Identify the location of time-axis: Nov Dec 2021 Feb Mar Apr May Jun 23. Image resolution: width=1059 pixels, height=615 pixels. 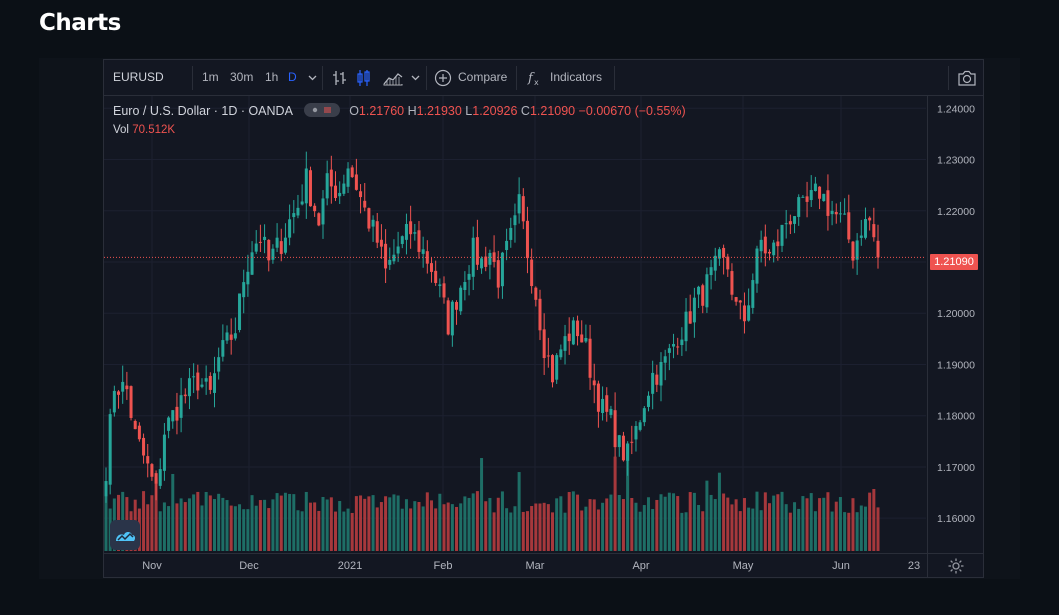
(531, 566).